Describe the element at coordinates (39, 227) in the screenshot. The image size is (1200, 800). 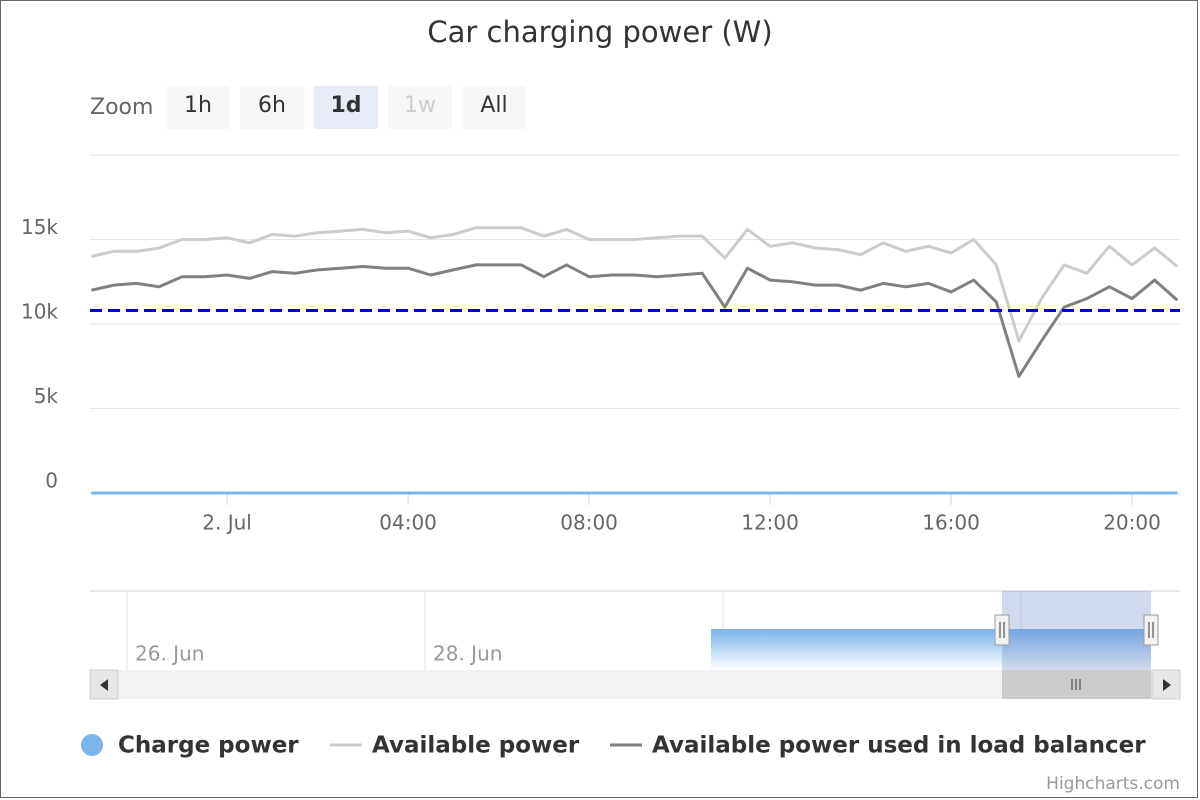
I see `y-tick-label: 15k` at that location.